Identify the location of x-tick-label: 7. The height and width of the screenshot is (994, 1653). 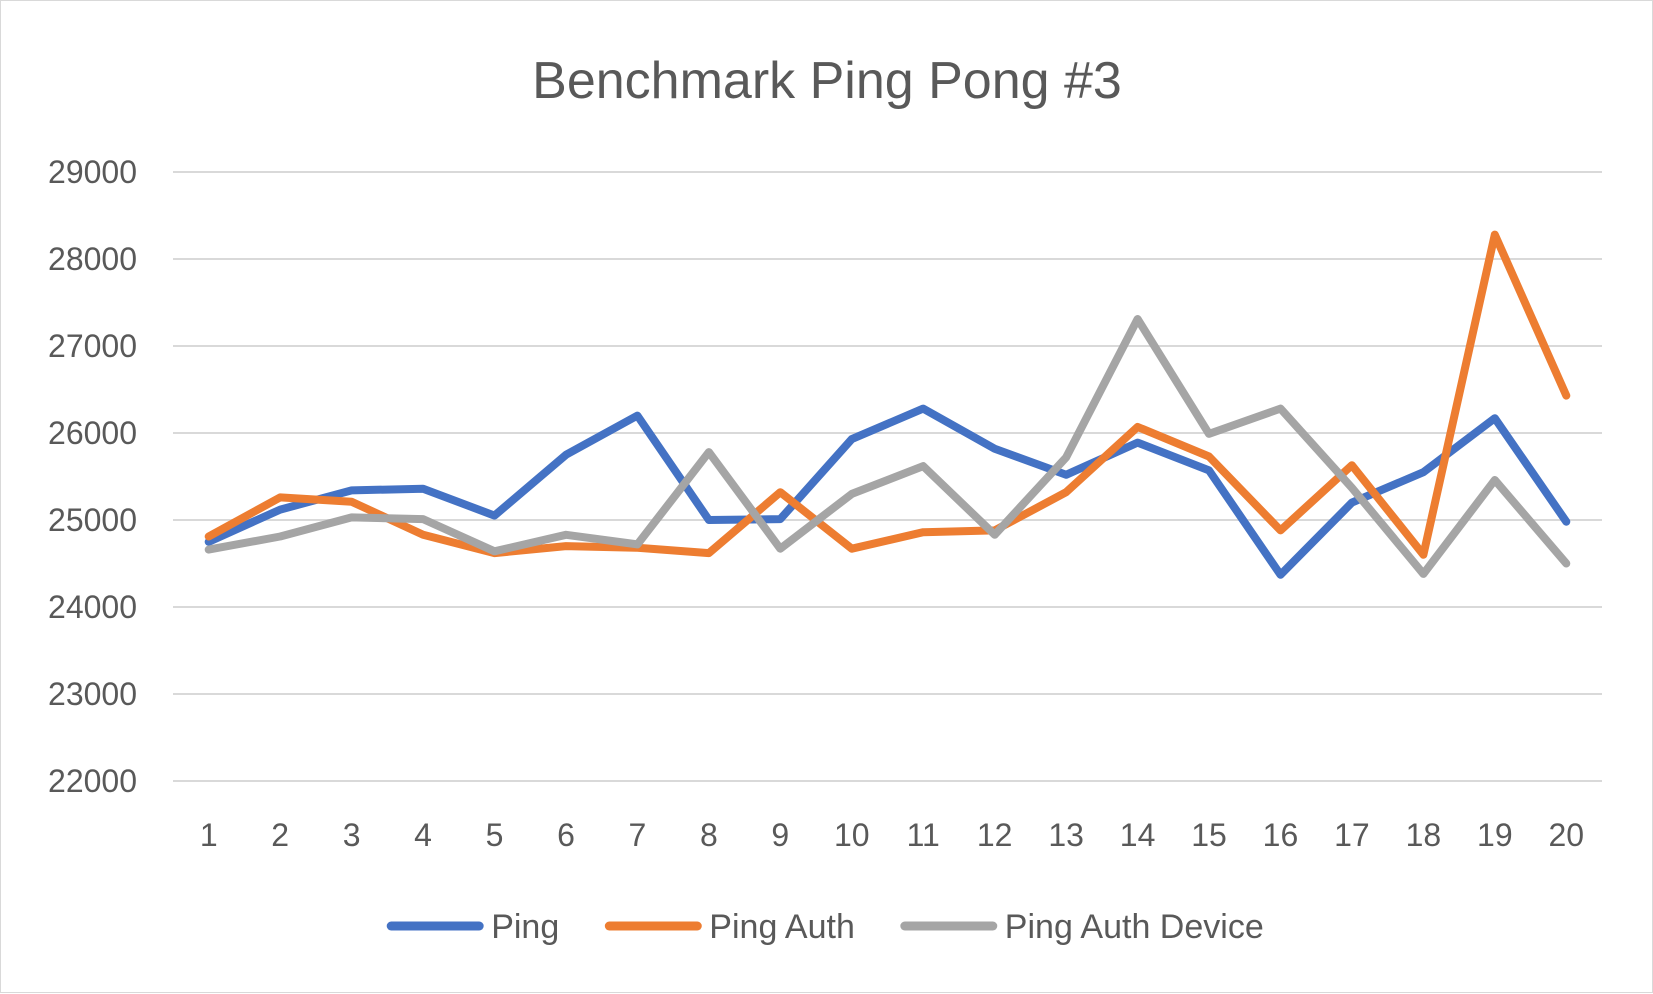
(638, 835).